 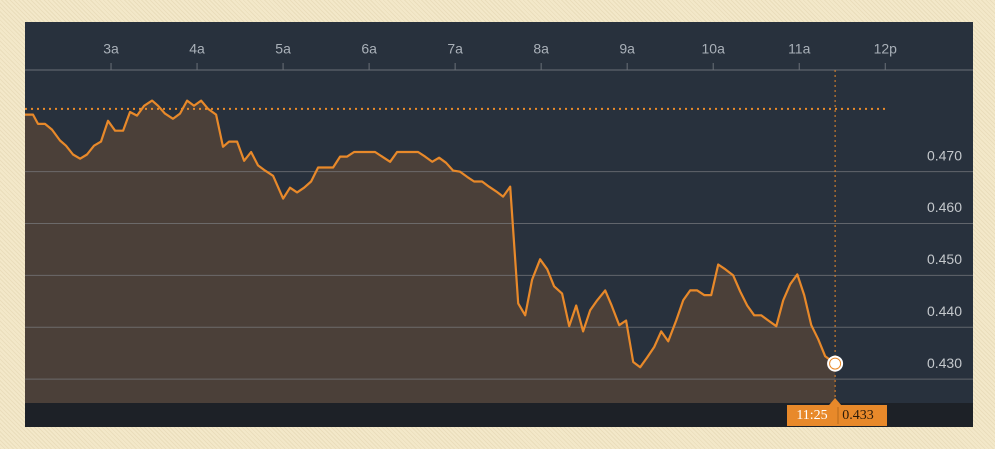 What do you see at coordinates (858, 415) in the screenshot?
I see `current-value-label: 0.433` at bounding box center [858, 415].